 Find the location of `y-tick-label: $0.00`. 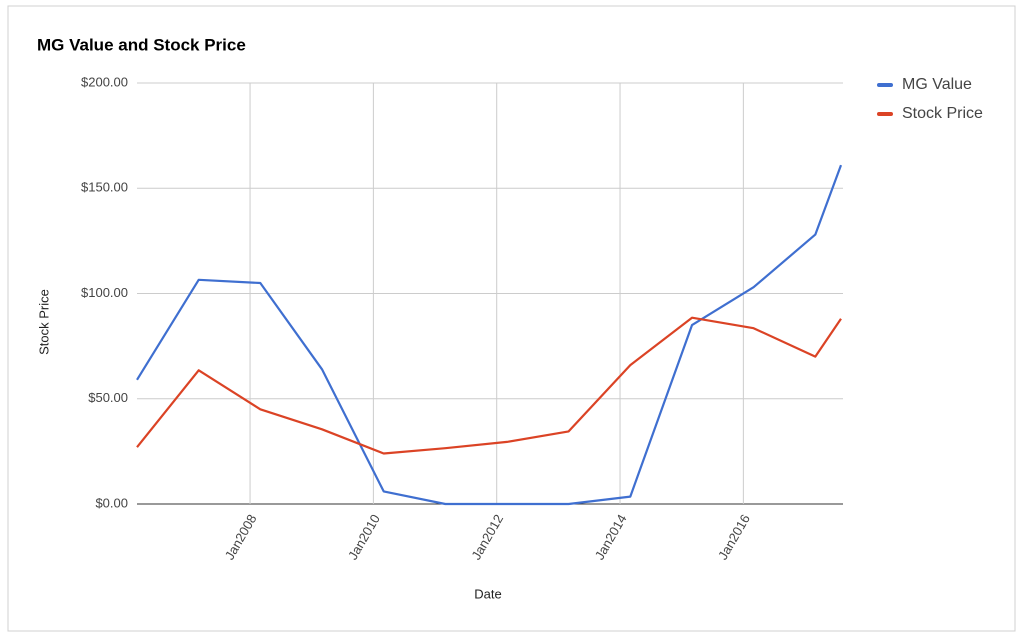

y-tick-label: $0.00 is located at coordinates (111, 502).